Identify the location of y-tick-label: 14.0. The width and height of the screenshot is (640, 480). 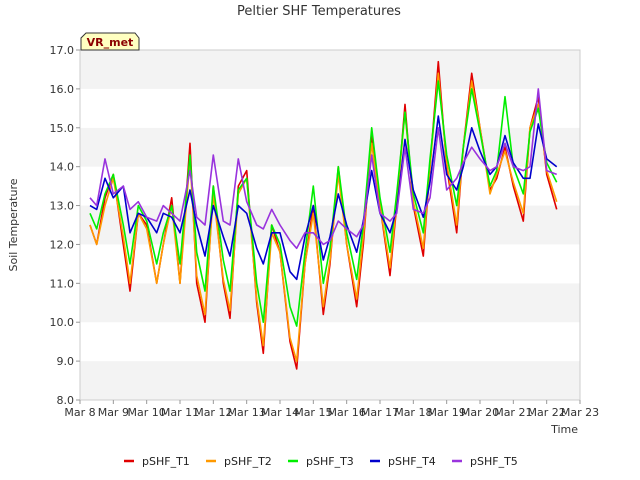
(62, 167).